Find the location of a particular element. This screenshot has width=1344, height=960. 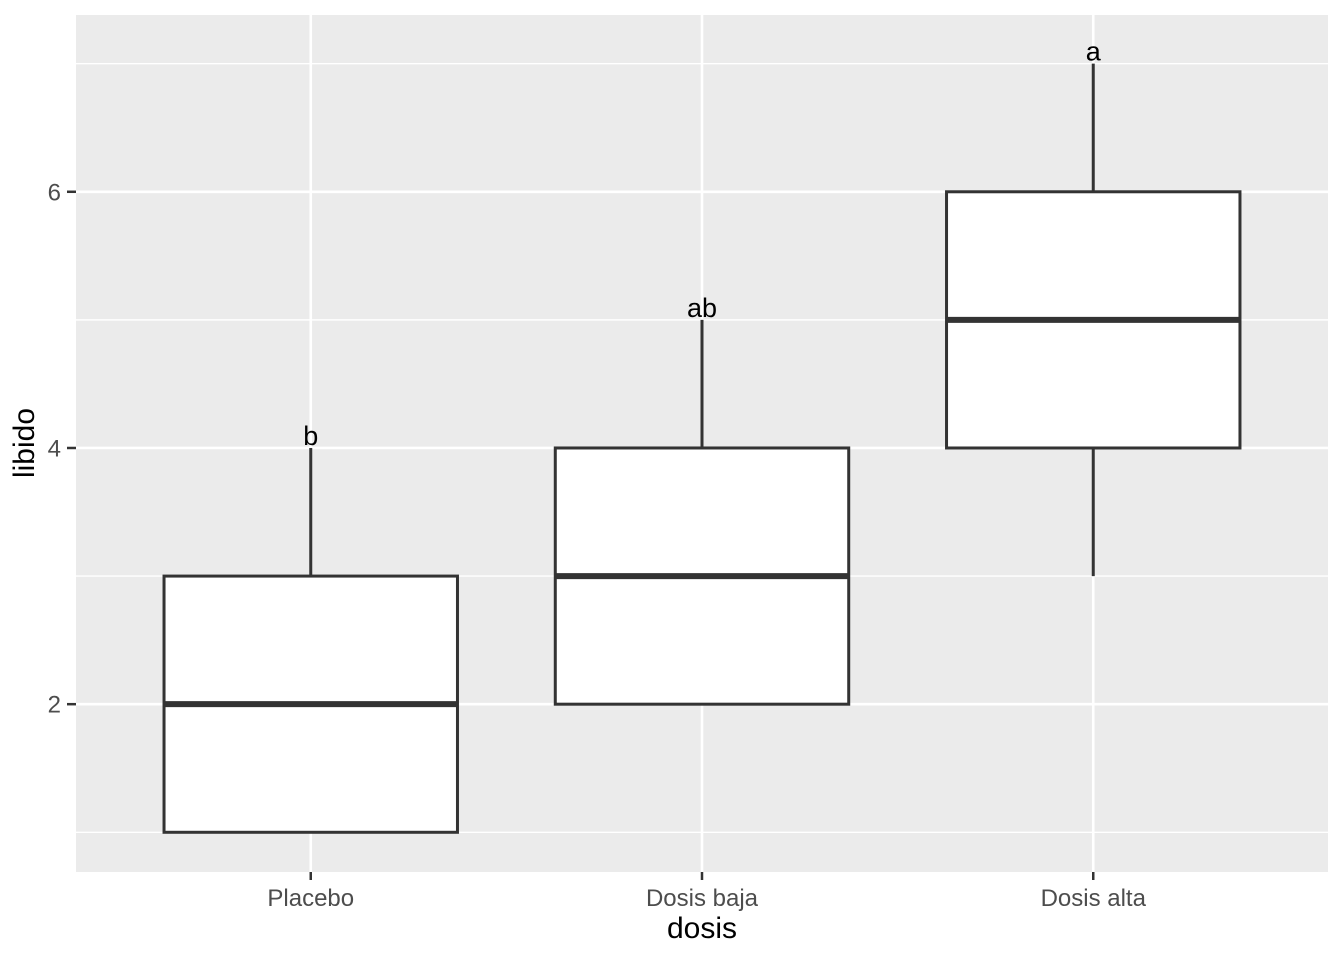

significance-letter: a is located at coordinates (1094, 52).